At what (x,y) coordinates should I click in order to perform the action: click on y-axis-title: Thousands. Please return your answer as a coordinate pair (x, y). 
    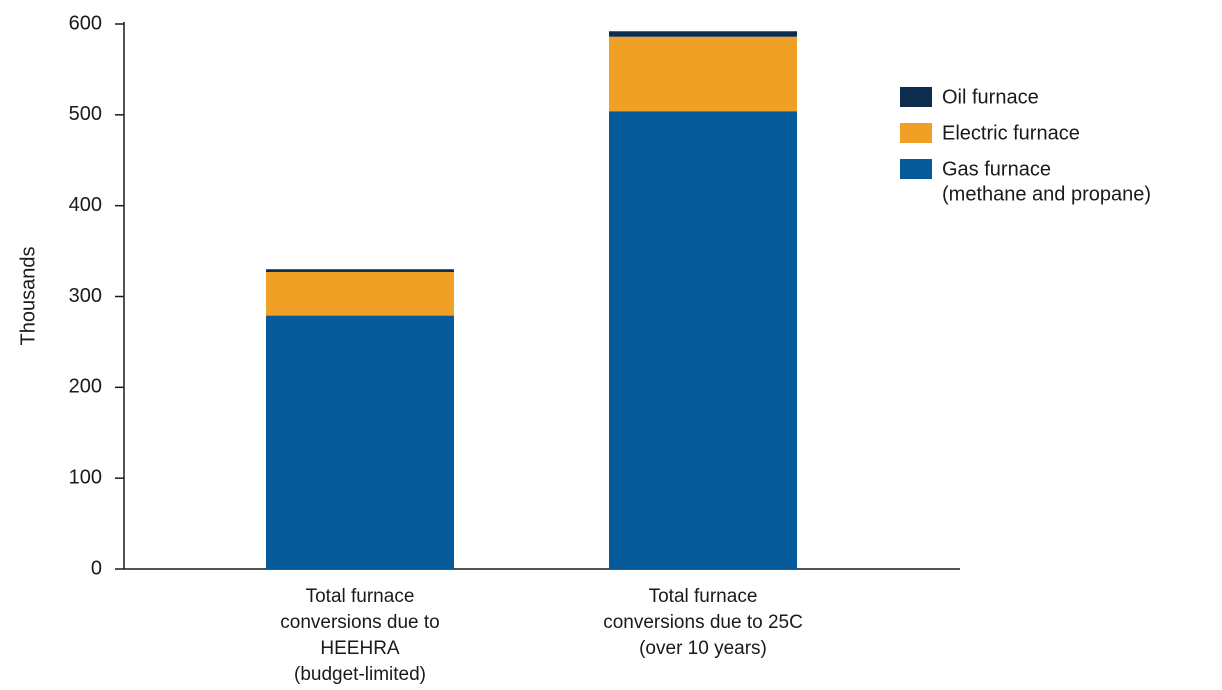
    Looking at the image, I should click on (28, 296).